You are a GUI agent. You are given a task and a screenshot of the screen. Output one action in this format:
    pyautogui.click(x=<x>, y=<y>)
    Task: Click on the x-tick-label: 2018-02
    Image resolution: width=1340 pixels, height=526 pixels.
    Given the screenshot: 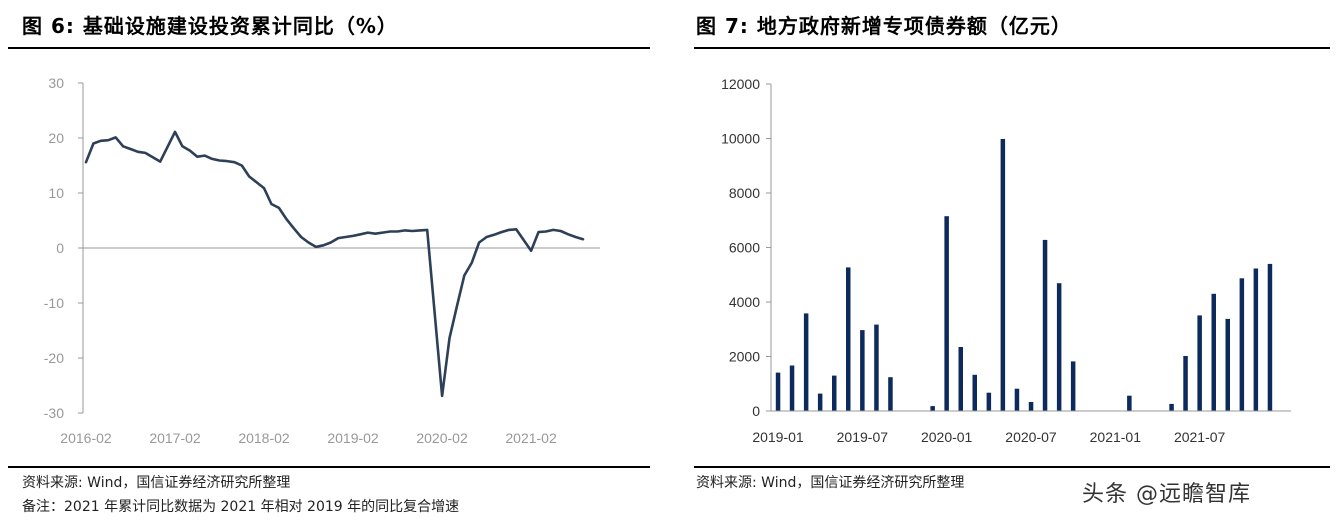 What is the action you would take?
    pyautogui.click(x=264, y=438)
    